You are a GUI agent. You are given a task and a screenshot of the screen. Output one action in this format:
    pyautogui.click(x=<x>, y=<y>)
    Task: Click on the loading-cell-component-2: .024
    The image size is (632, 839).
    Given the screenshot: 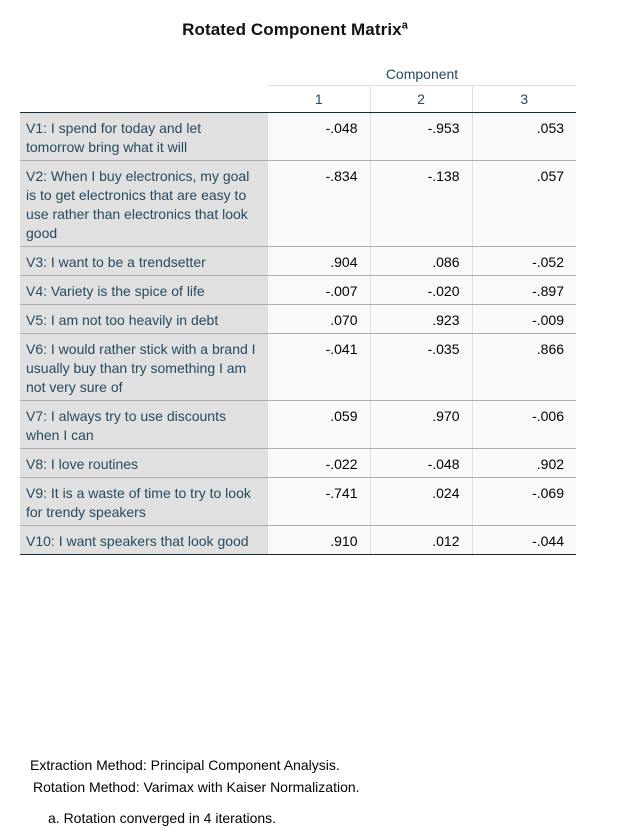 What is the action you would take?
    pyautogui.click(x=420, y=501)
    